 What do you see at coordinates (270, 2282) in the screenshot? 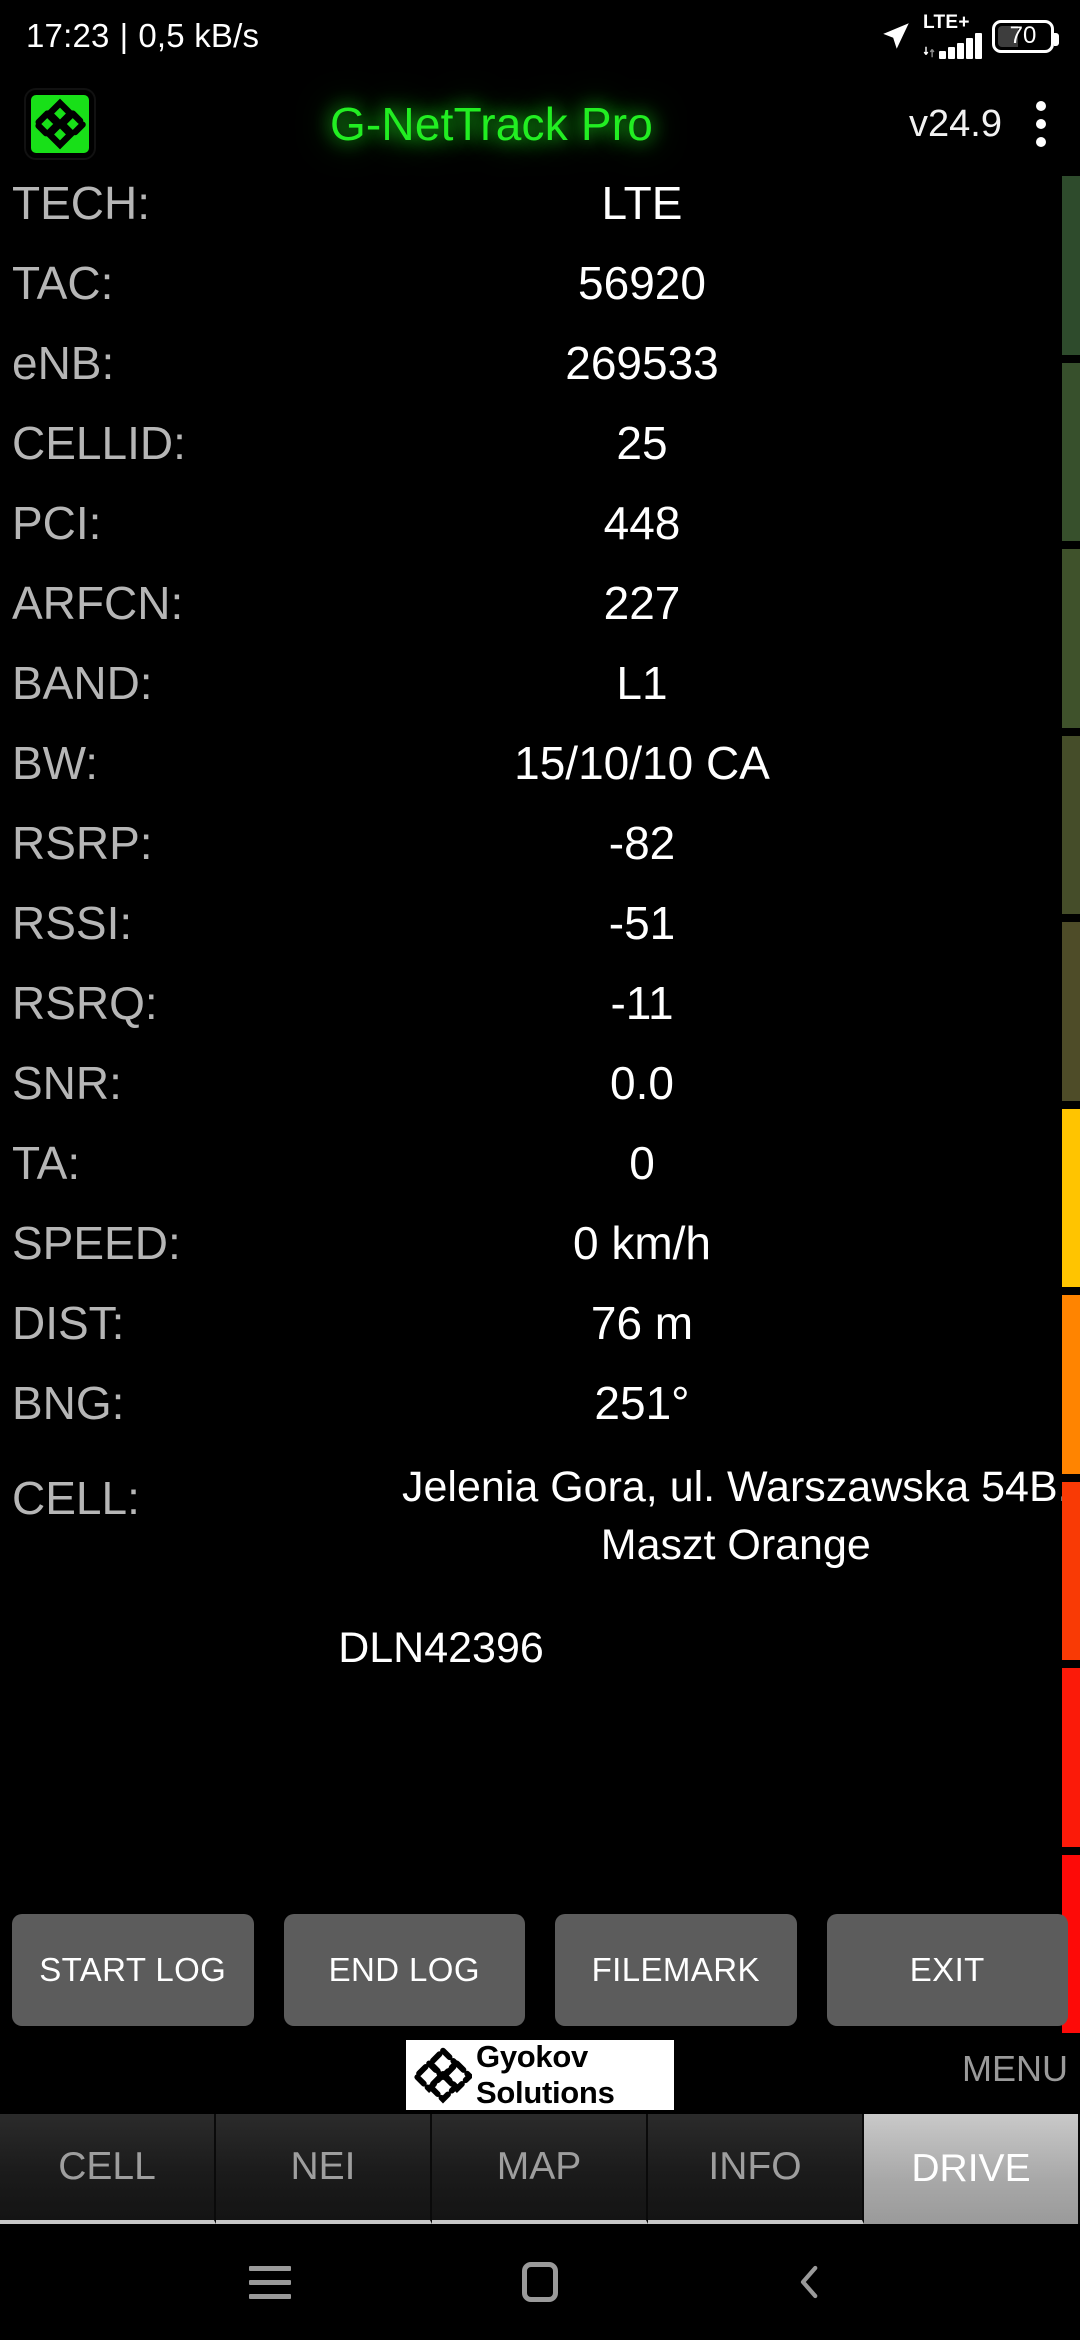
I see `recents-icon` at bounding box center [270, 2282].